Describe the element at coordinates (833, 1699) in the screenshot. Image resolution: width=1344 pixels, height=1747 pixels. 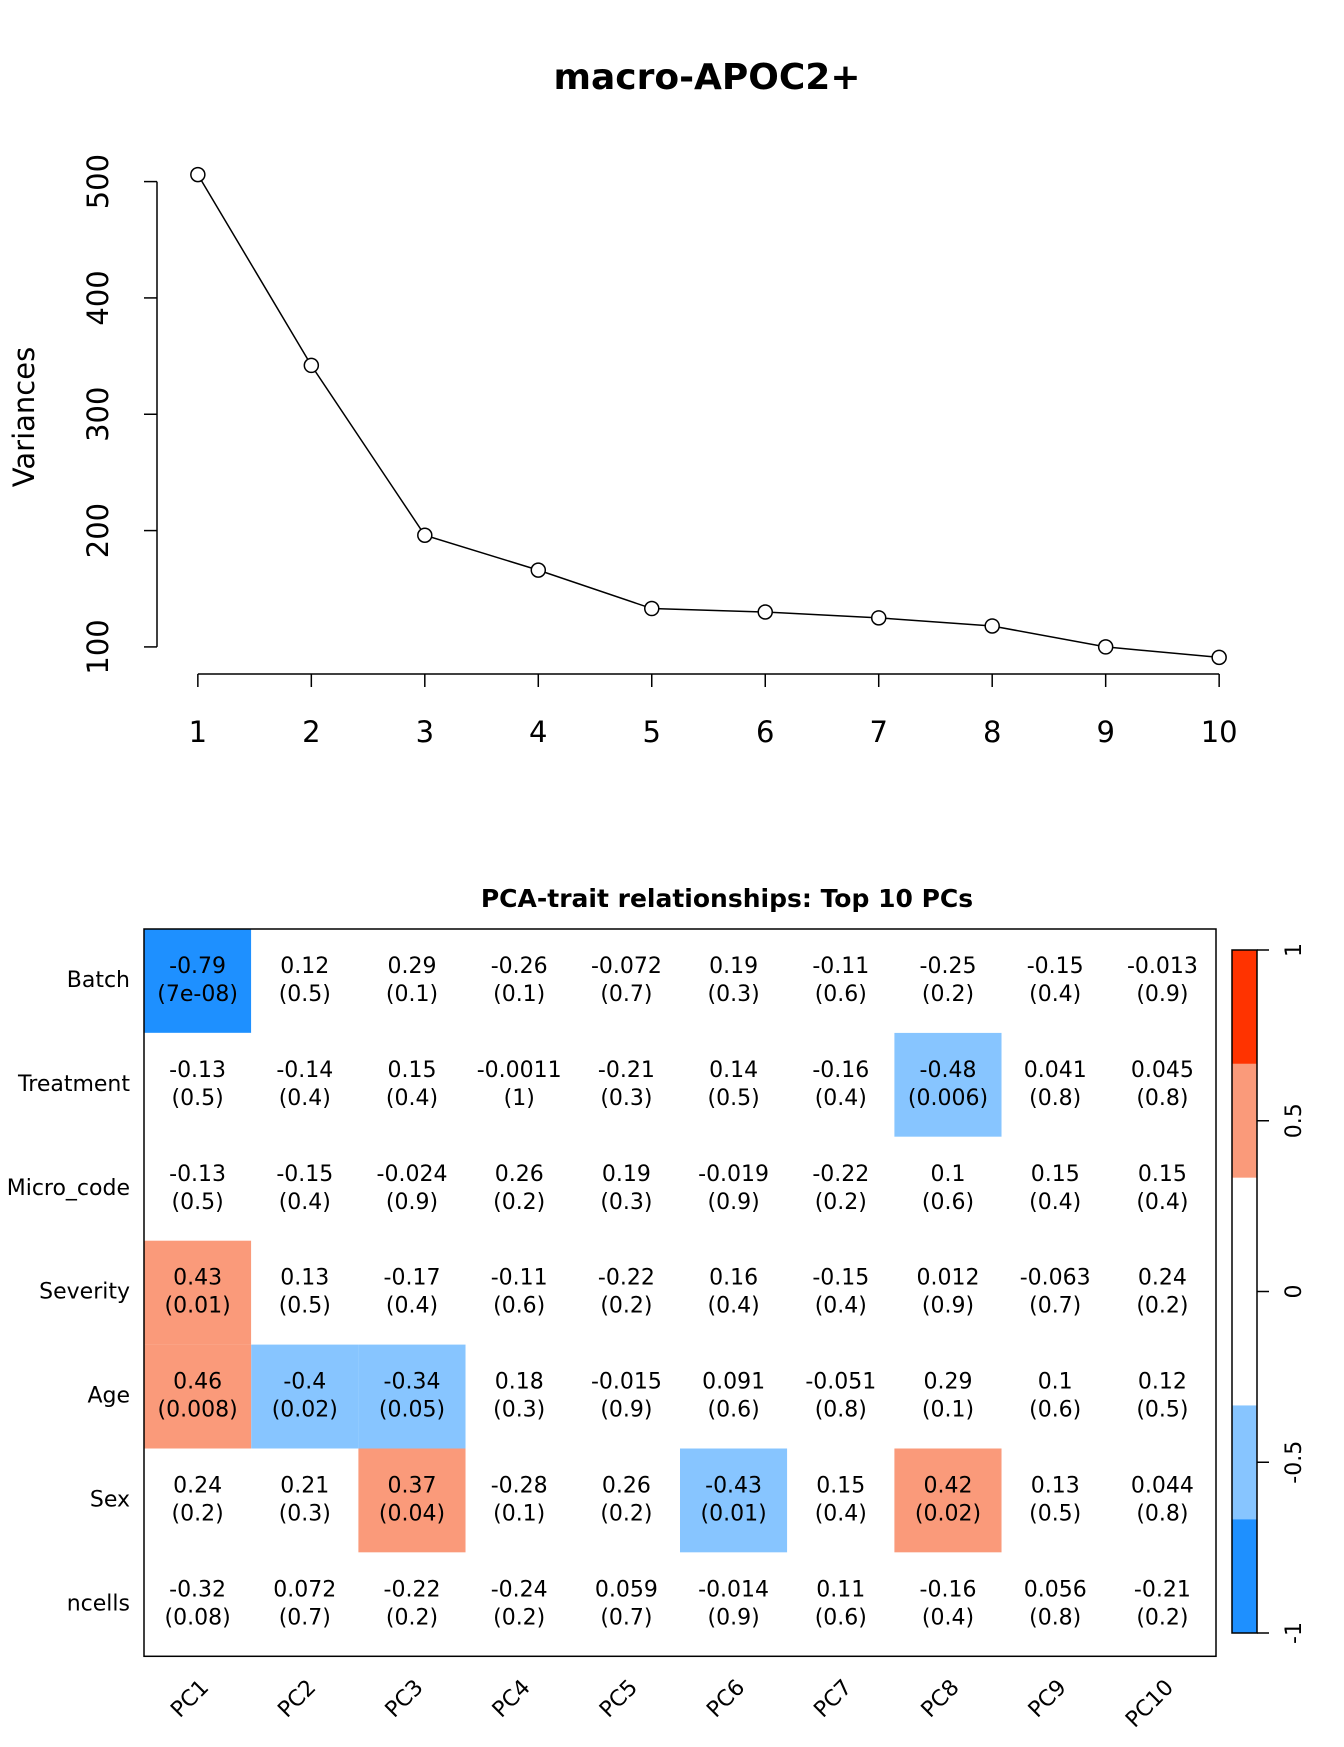
I see `column-label: PC7` at that location.